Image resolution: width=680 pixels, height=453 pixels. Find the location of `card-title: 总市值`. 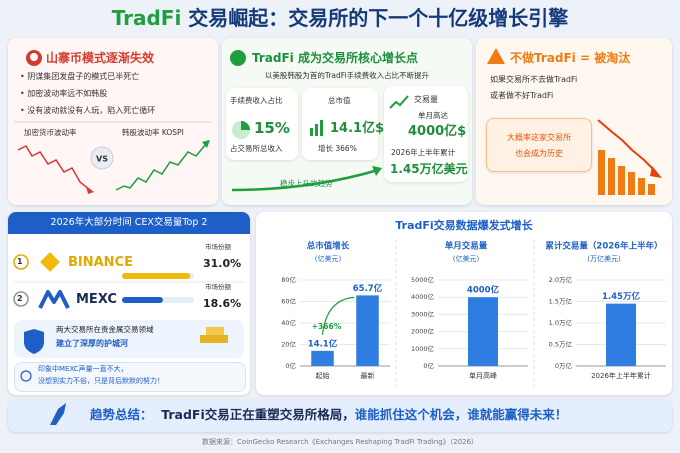

card-title: 总市值 is located at coordinates (339, 100).